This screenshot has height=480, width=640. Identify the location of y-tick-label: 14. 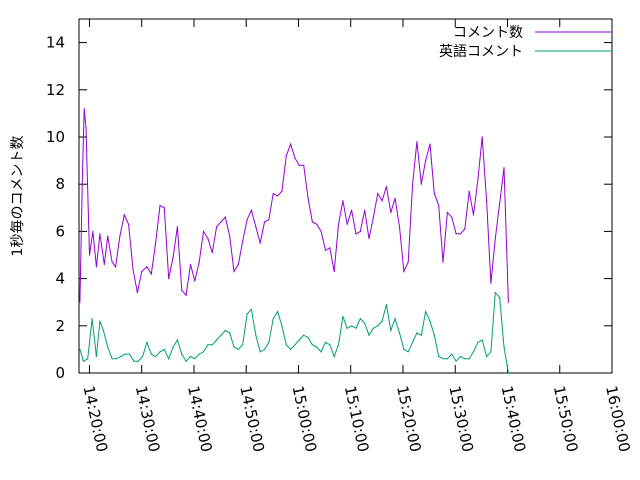
(55, 43).